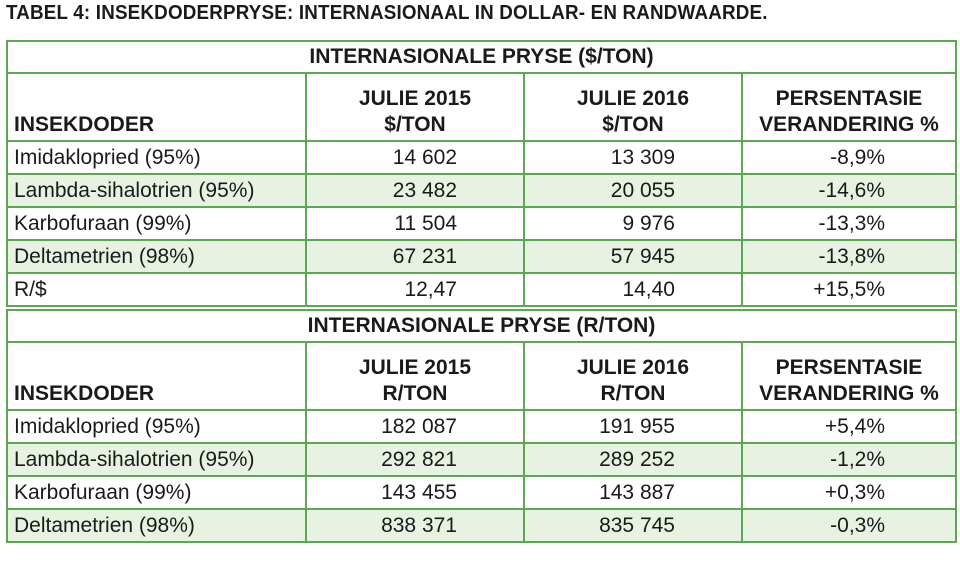 The height and width of the screenshot is (565, 960). I want to click on table-row: Imidaklopried (95%) 14 602 13 309 -8,9%, so click(482, 157).